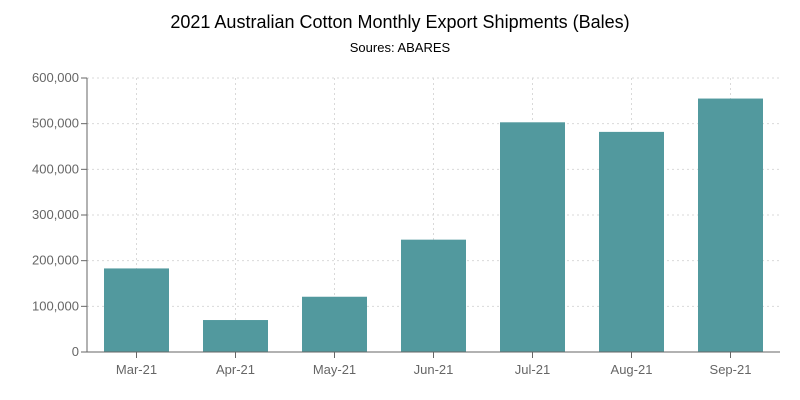 This screenshot has height=400, width=800. What do you see at coordinates (55, 305) in the screenshot?
I see `y-tick-label: 100,000` at bounding box center [55, 305].